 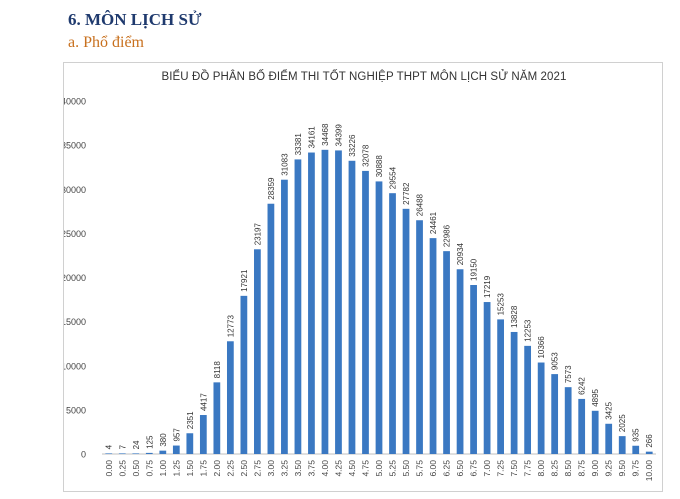 I want to click on x-tick-label: 9.75, so click(x=636, y=468).